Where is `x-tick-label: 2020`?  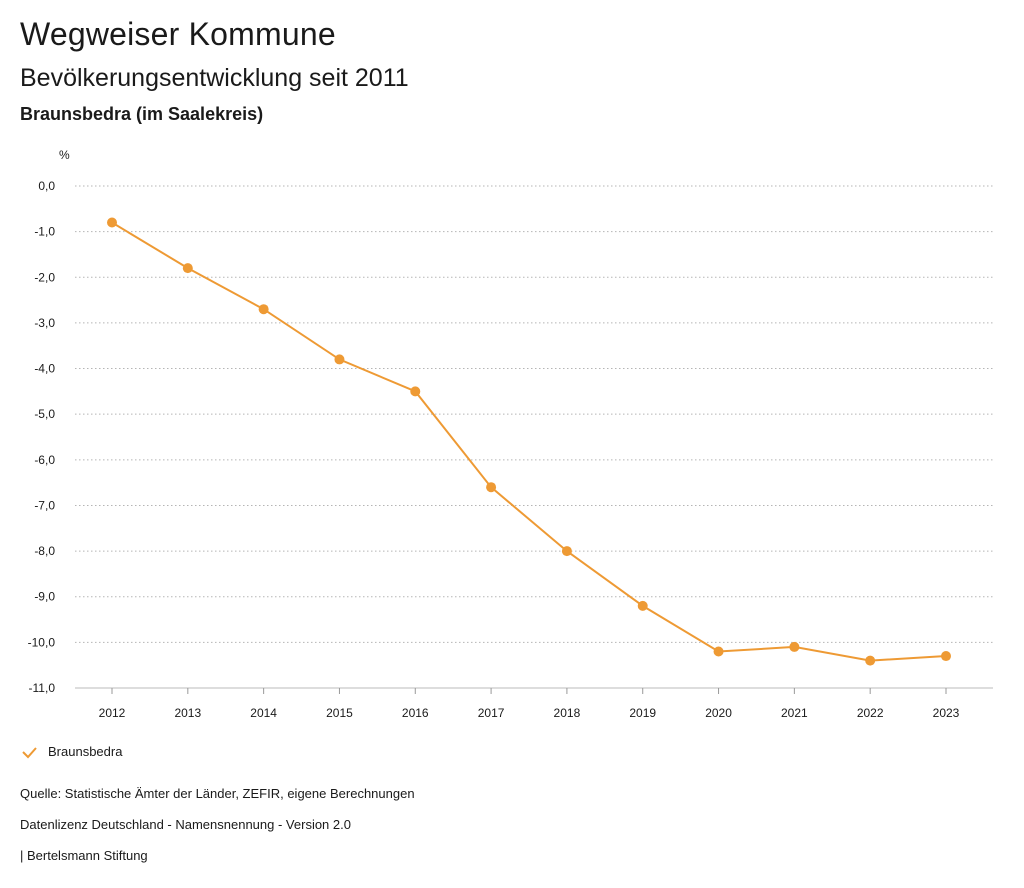 x-tick-label: 2020 is located at coordinates (718, 713).